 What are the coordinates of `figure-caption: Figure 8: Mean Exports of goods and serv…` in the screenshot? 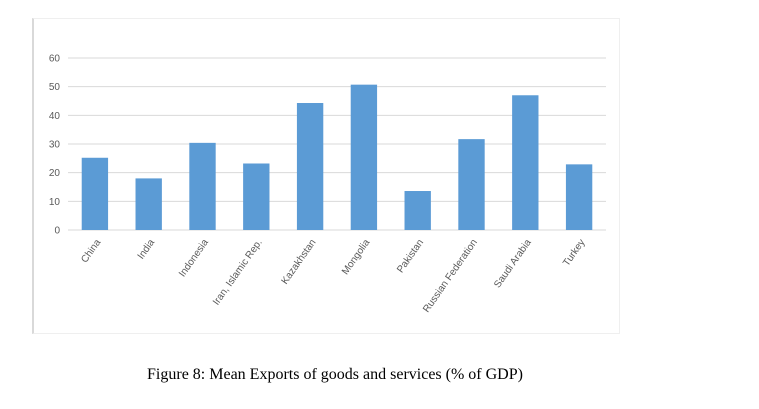 It's located at (335, 374).